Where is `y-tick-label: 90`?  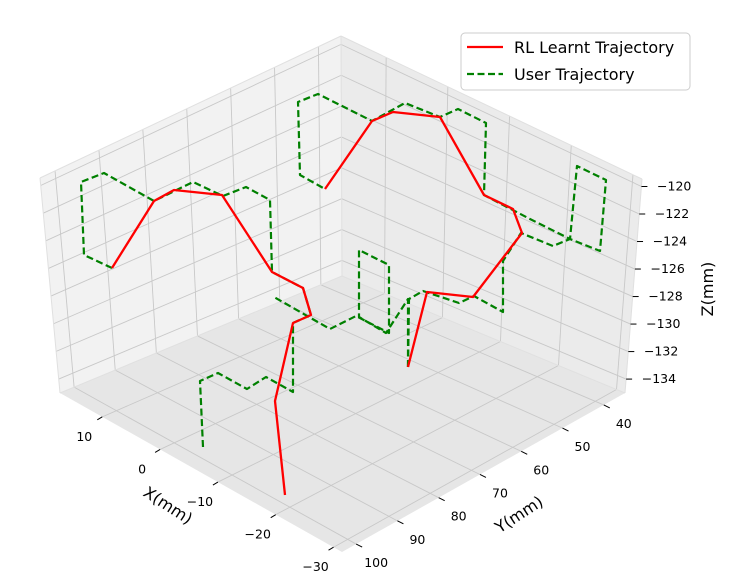 y-tick-label: 90 is located at coordinates (417, 539).